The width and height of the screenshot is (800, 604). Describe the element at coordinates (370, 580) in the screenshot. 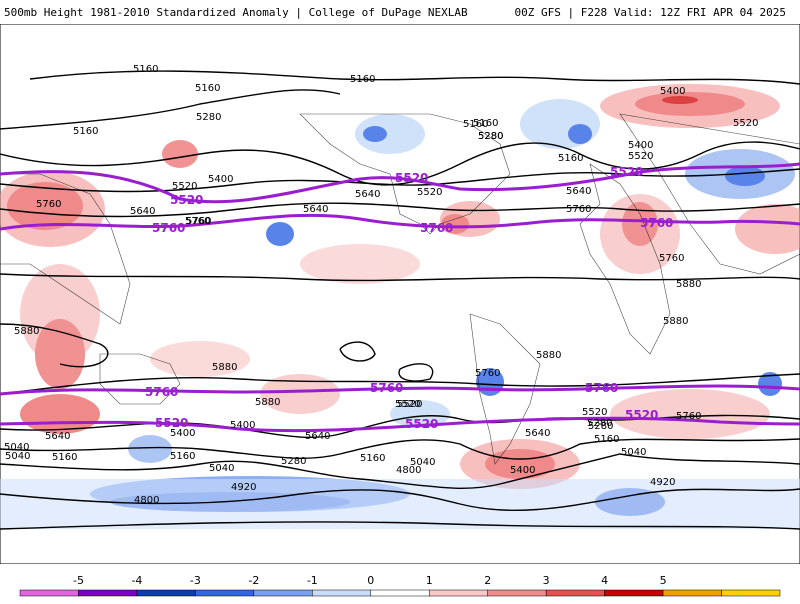

I see `colorbar-tick-label: 0` at that location.